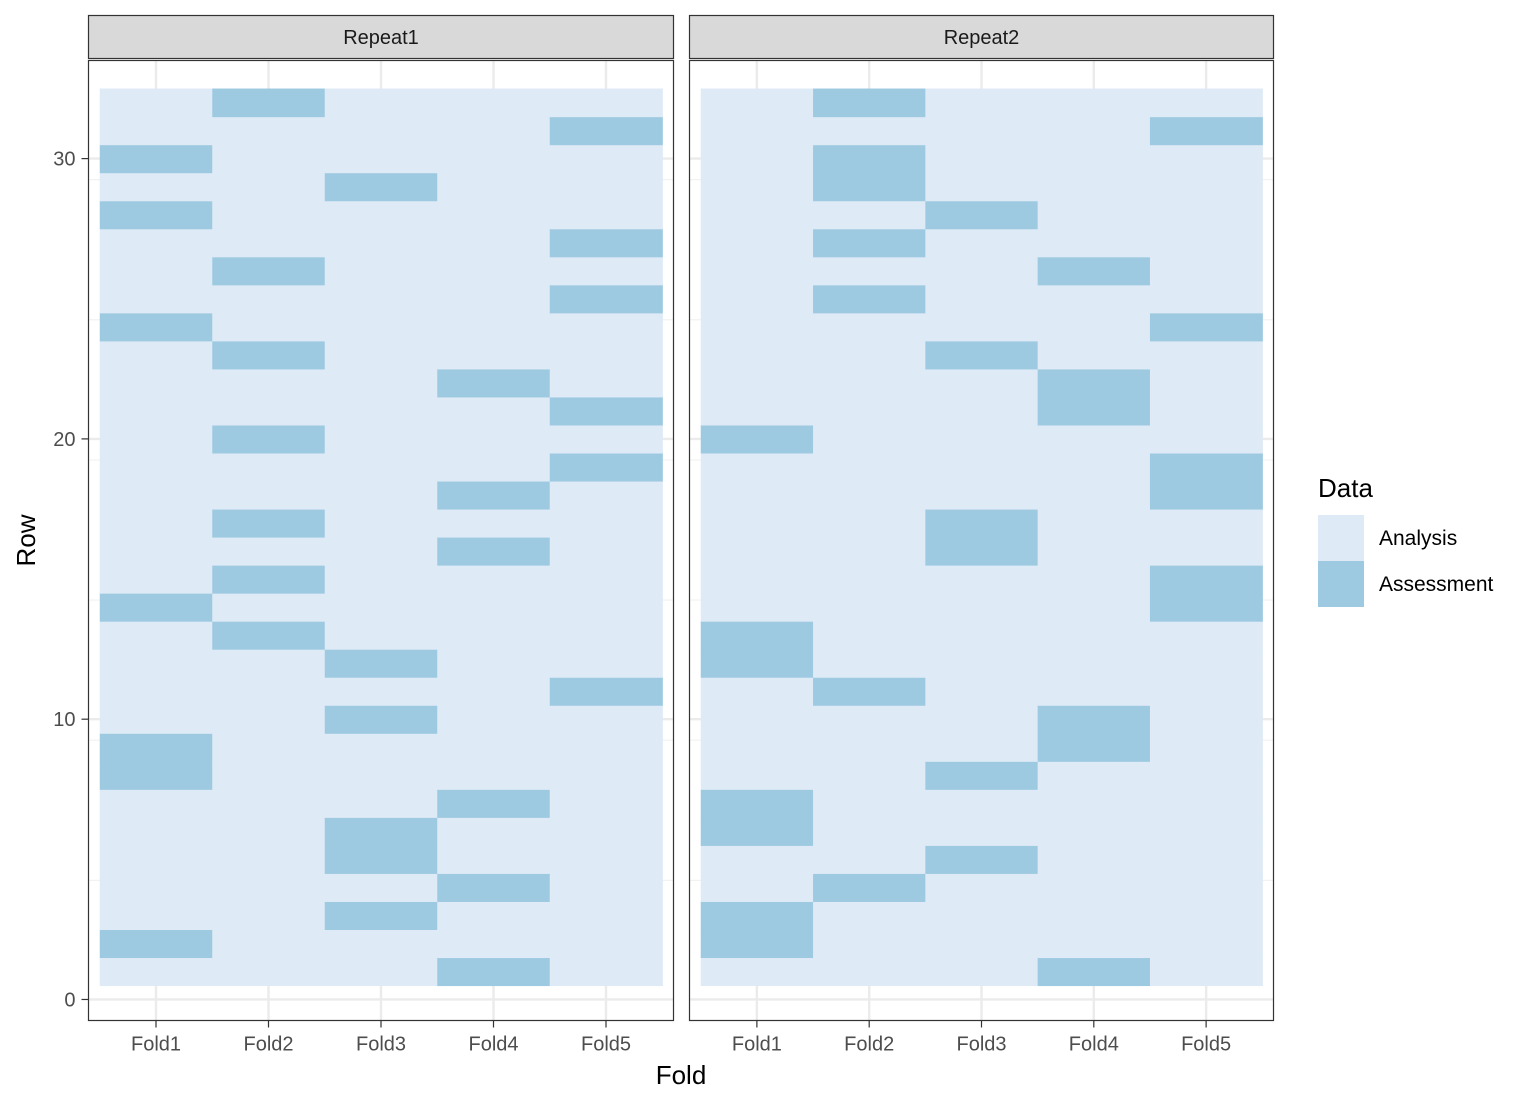 The height and width of the screenshot is (1104, 1536). Describe the element at coordinates (64, 440) in the screenshot. I see `y-tick-label: 20` at that location.